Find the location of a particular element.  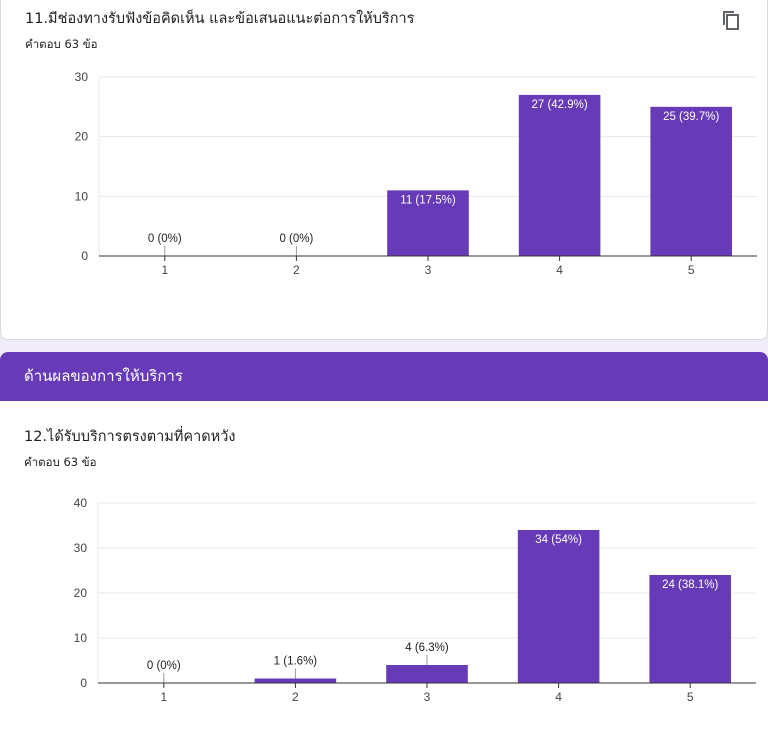

data-label: 1 (1.6%) is located at coordinates (296, 662).